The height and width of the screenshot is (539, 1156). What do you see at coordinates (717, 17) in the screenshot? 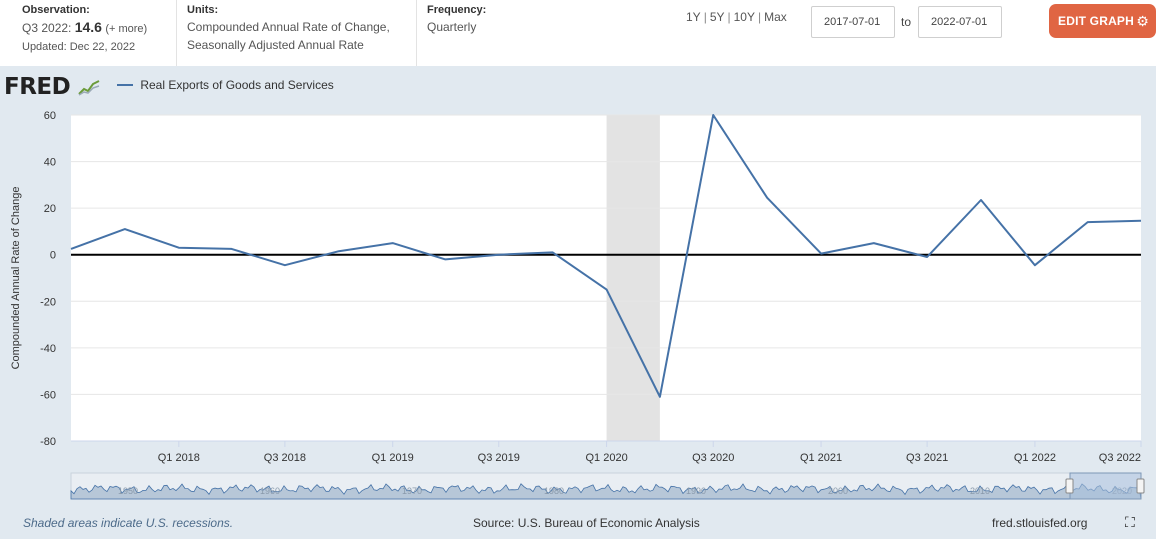
I see `range-5y-button: 5Y` at bounding box center [717, 17].